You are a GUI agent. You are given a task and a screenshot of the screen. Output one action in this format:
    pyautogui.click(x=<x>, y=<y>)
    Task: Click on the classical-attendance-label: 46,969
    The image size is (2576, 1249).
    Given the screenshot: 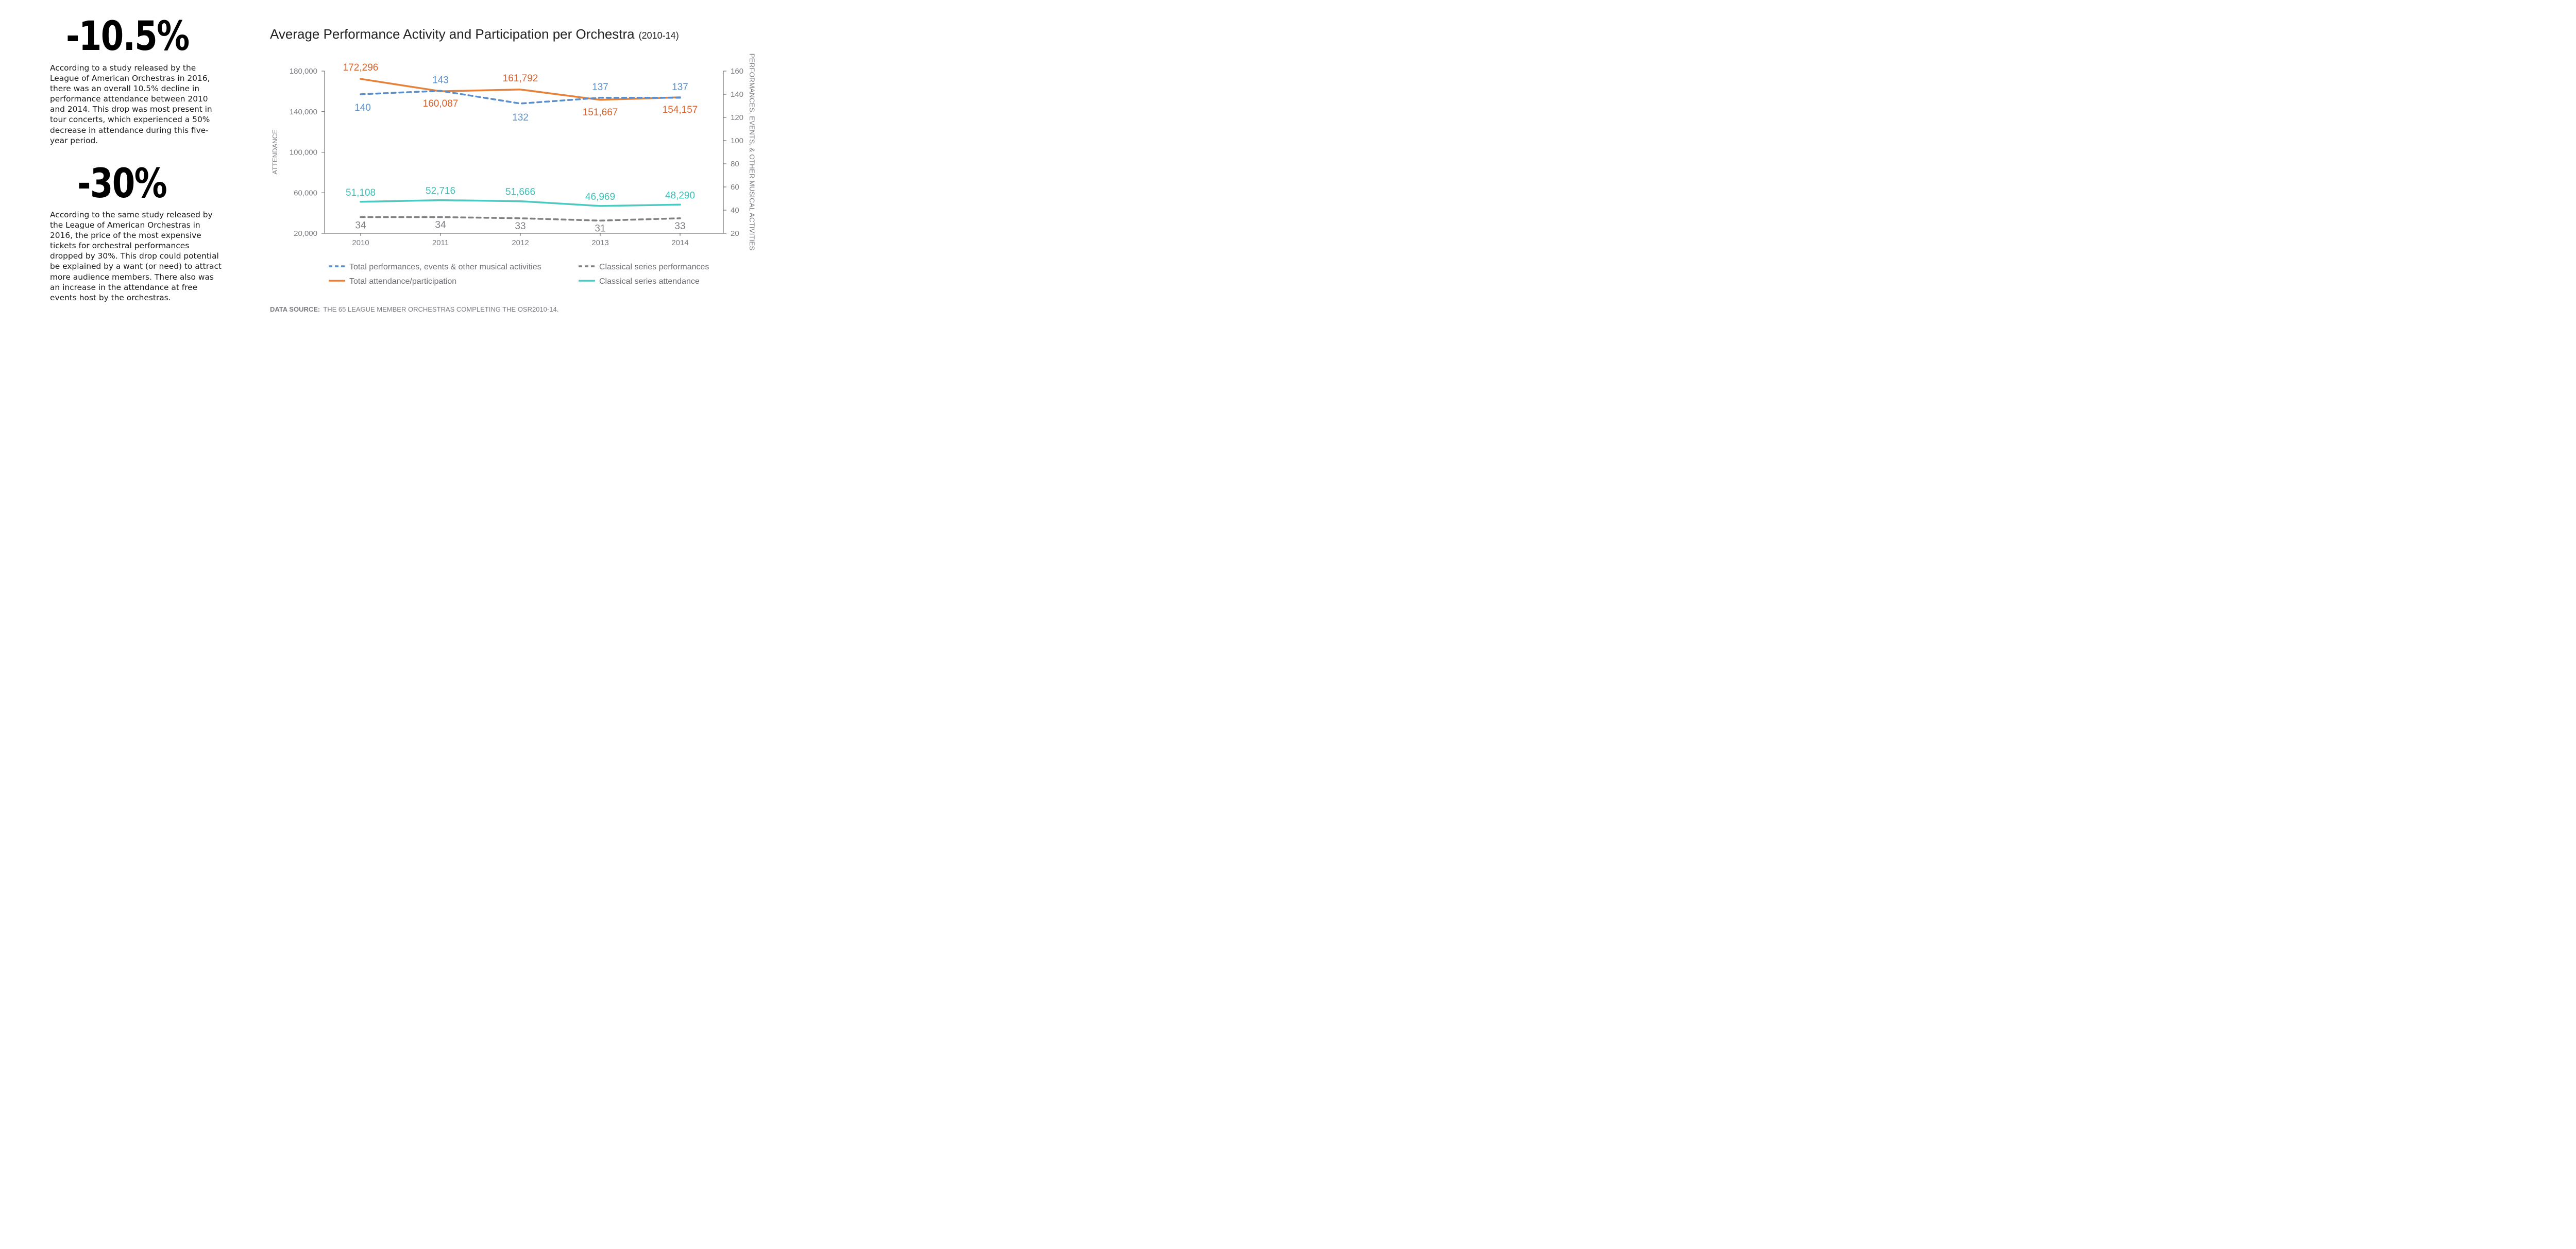 What is the action you would take?
    pyautogui.click(x=600, y=197)
    